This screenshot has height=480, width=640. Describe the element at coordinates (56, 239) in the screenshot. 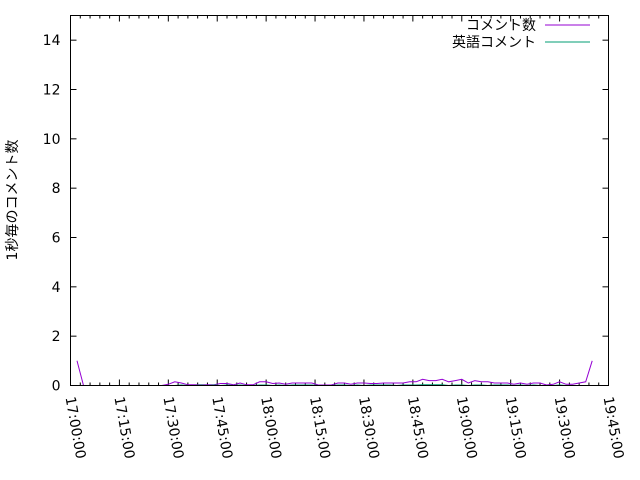

I see `y-tick-label: 6` at that location.